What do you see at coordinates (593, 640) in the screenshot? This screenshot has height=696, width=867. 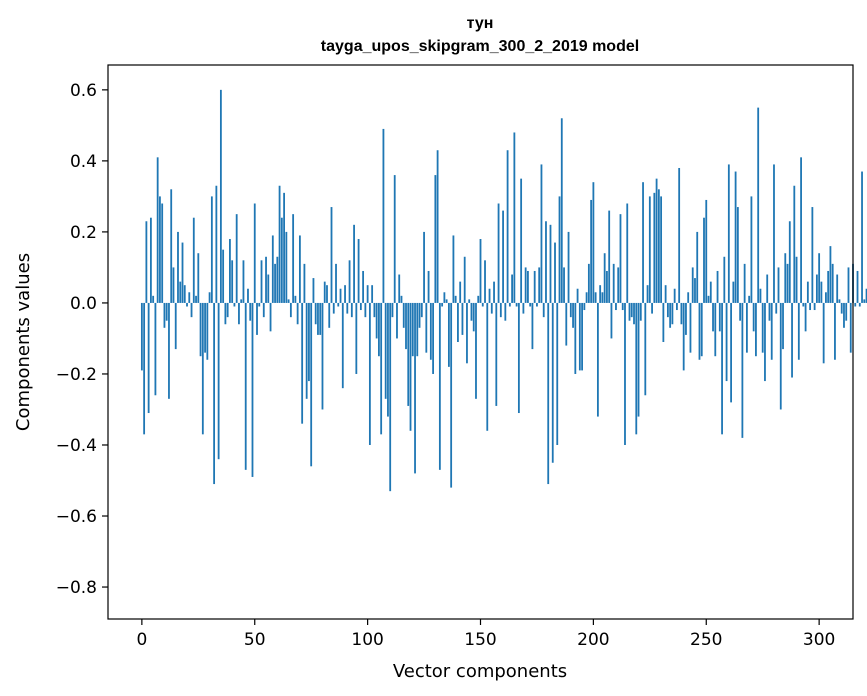 I see `x-tick-label: 200` at bounding box center [593, 640].